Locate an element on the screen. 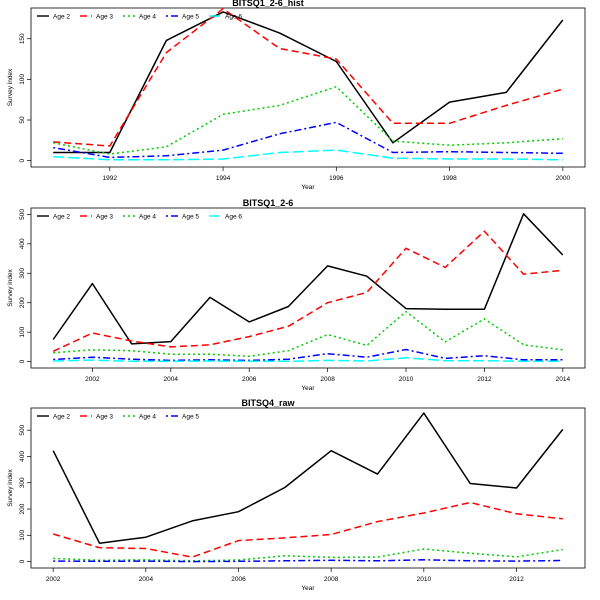  x-tick-label: 2014 is located at coordinates (563, 379).